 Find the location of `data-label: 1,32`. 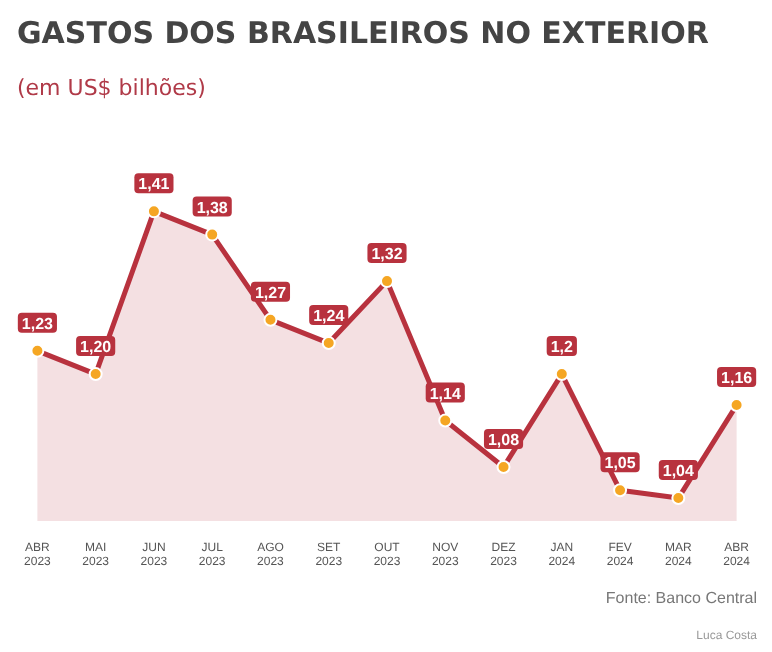

data-label: 1,32 is located at coordinates (387, 254).